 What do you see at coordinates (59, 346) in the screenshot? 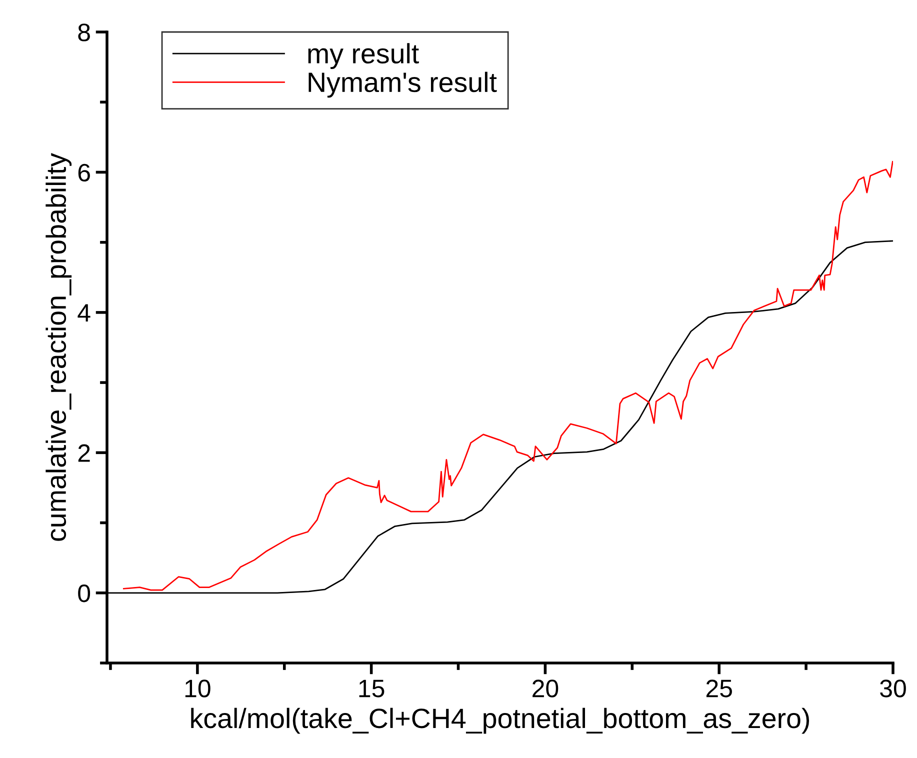
I see `y-axis-title: cumalative_reaction_probability` at bounding box center [59, 346].